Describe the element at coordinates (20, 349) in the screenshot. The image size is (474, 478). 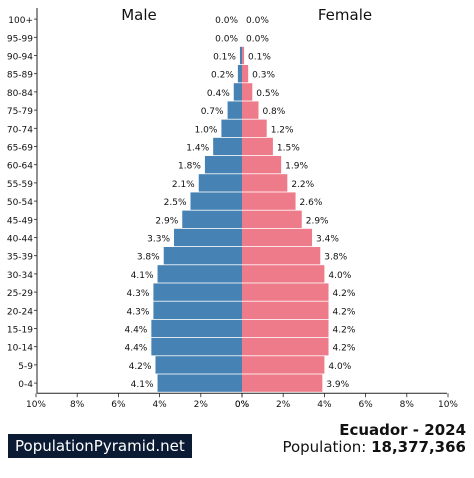
I see `age-group-label: 10-14` at that location.